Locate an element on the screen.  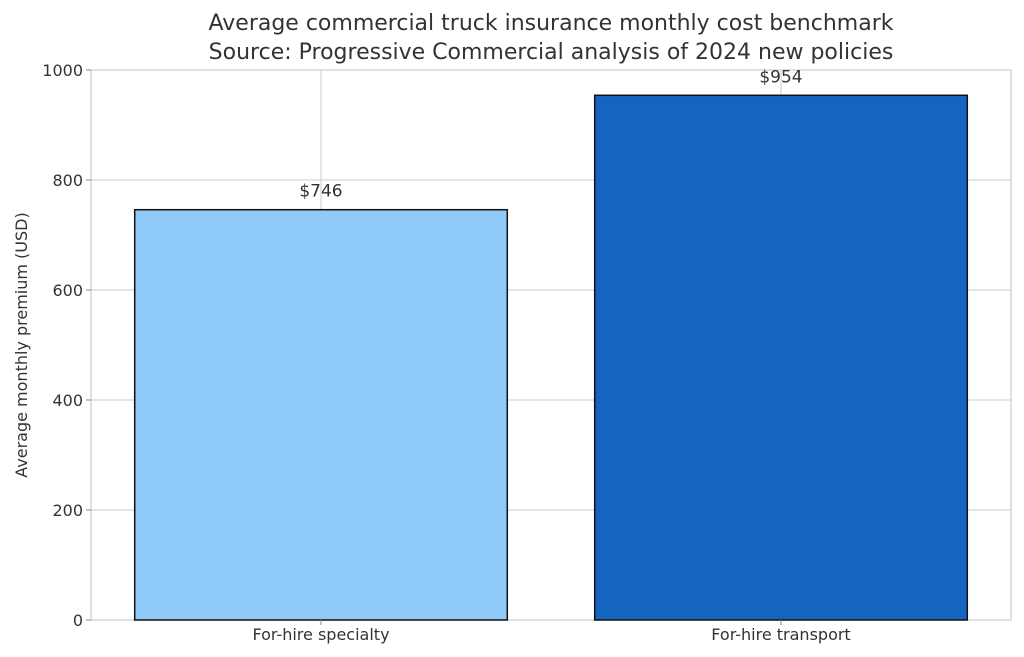
y-tick-label-3: 600 is located at coordinates (67, 290).